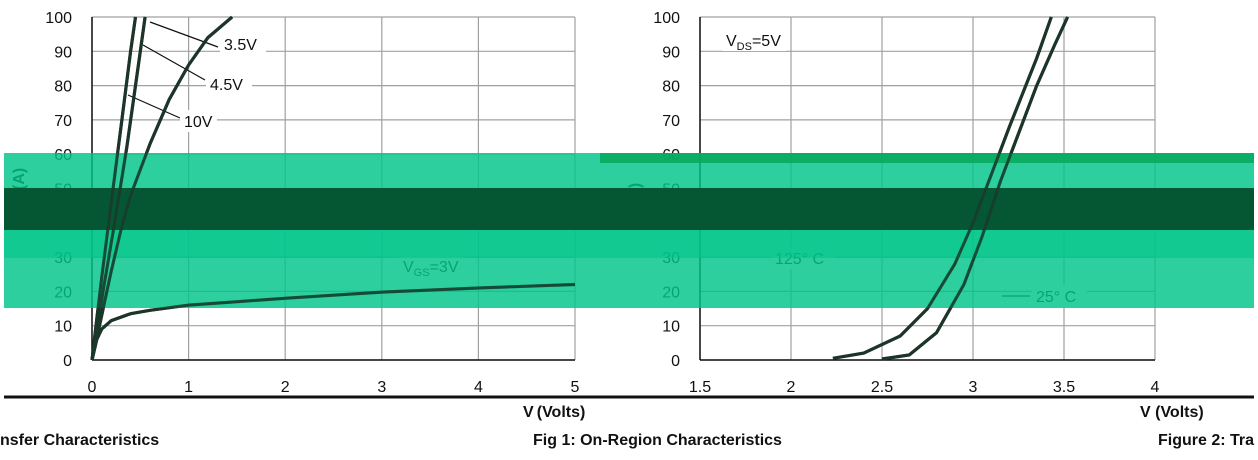  What do you see at coordinates (700, 387) in the screenshot?
I see `x-tick-label: 1.5` at bounding box center [700, 387].